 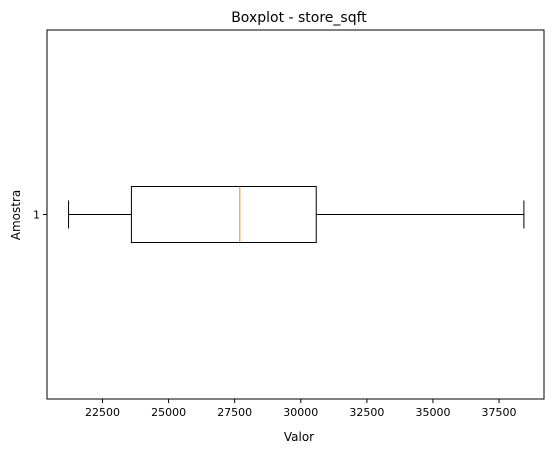 I want to click on x-tick-label: 30000, so click(x=300, y=412).